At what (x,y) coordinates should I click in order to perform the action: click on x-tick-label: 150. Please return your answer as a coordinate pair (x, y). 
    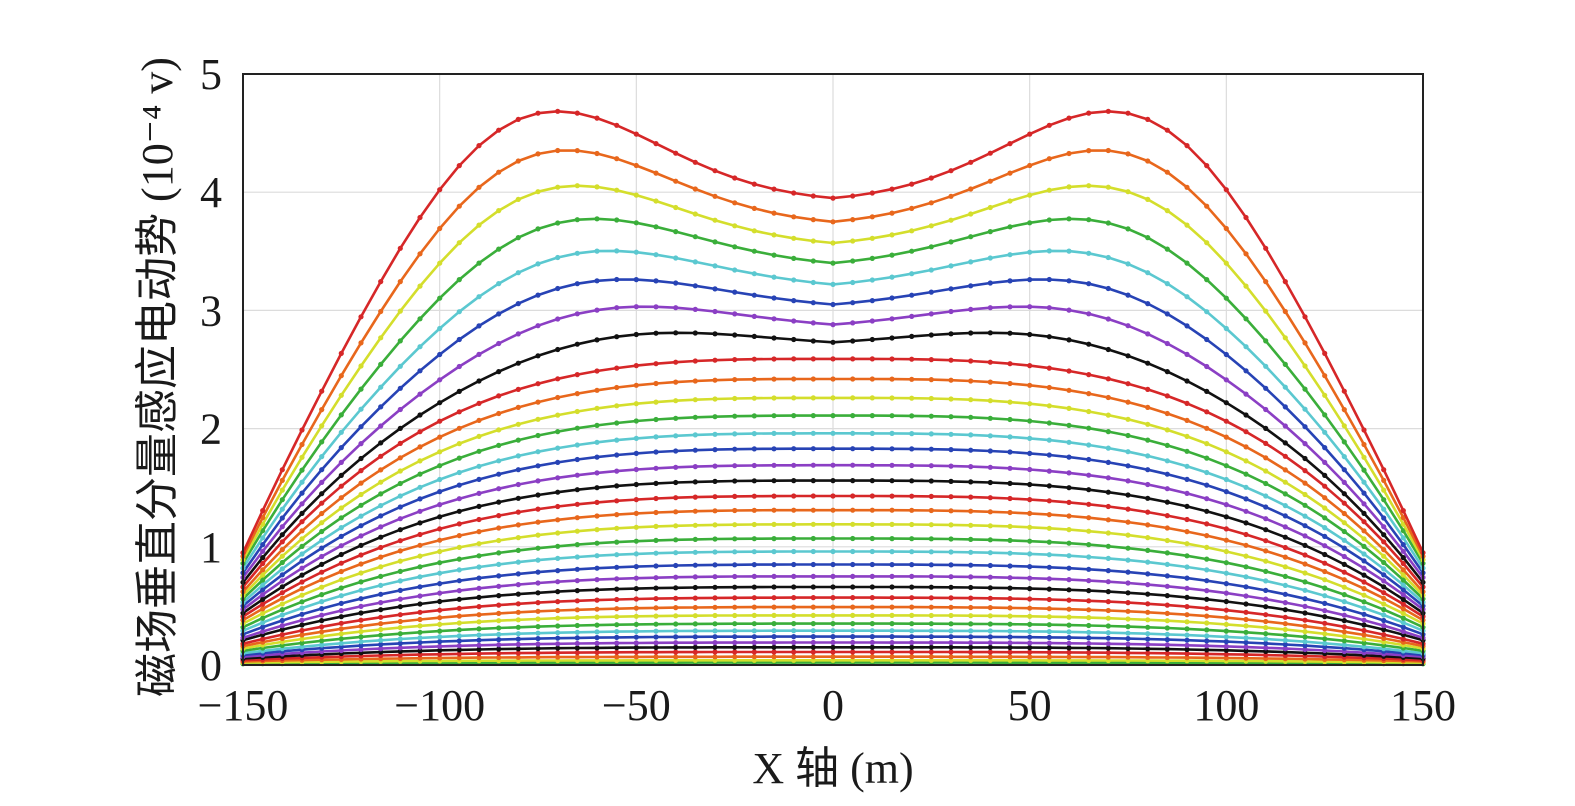
    Looking at the image, I should click on (1423, 705).